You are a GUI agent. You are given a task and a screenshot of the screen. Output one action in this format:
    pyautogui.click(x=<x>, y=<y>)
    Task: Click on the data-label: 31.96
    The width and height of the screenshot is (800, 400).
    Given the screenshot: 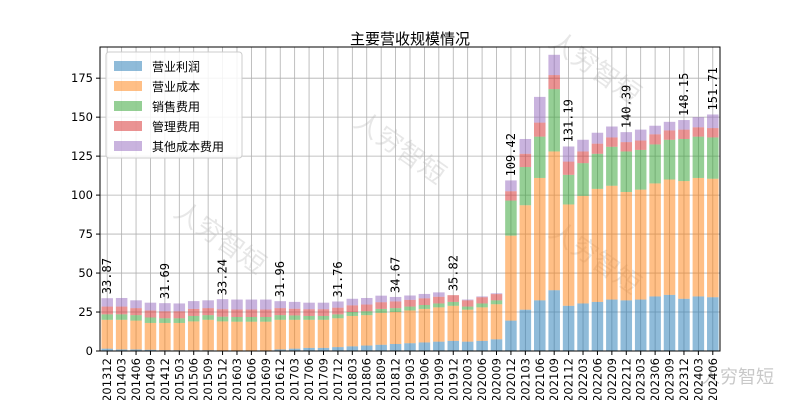 What is the action you would take?
    pyautogui.click(x=280, y=279)
    